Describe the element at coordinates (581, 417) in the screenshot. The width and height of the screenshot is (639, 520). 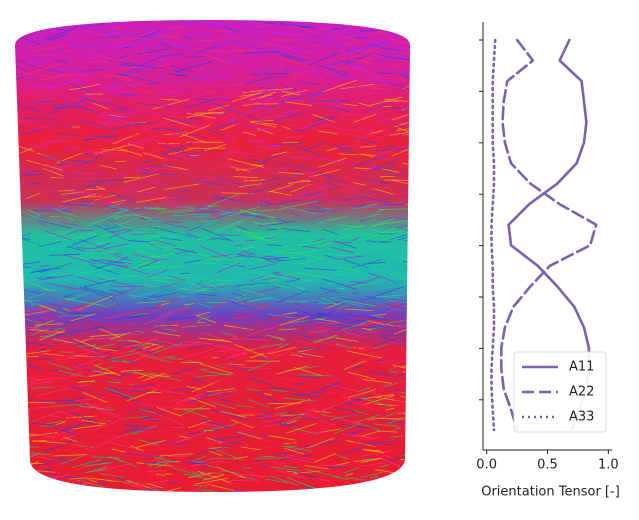
I see `legend-label: A33` at that location.